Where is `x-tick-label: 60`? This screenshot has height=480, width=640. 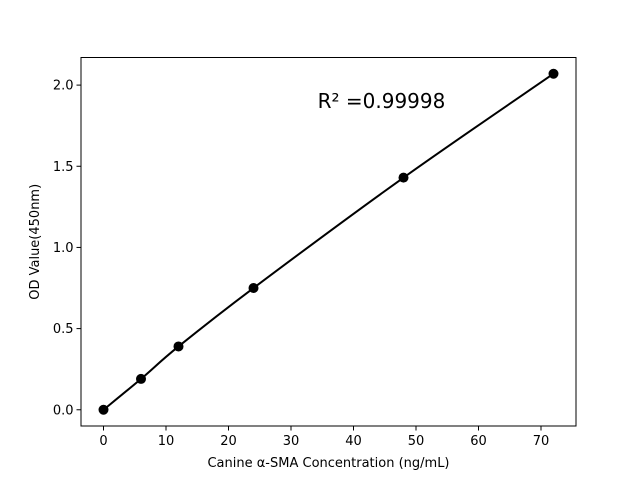 x-tick-label: 60 is located at coordinates (478, 441).